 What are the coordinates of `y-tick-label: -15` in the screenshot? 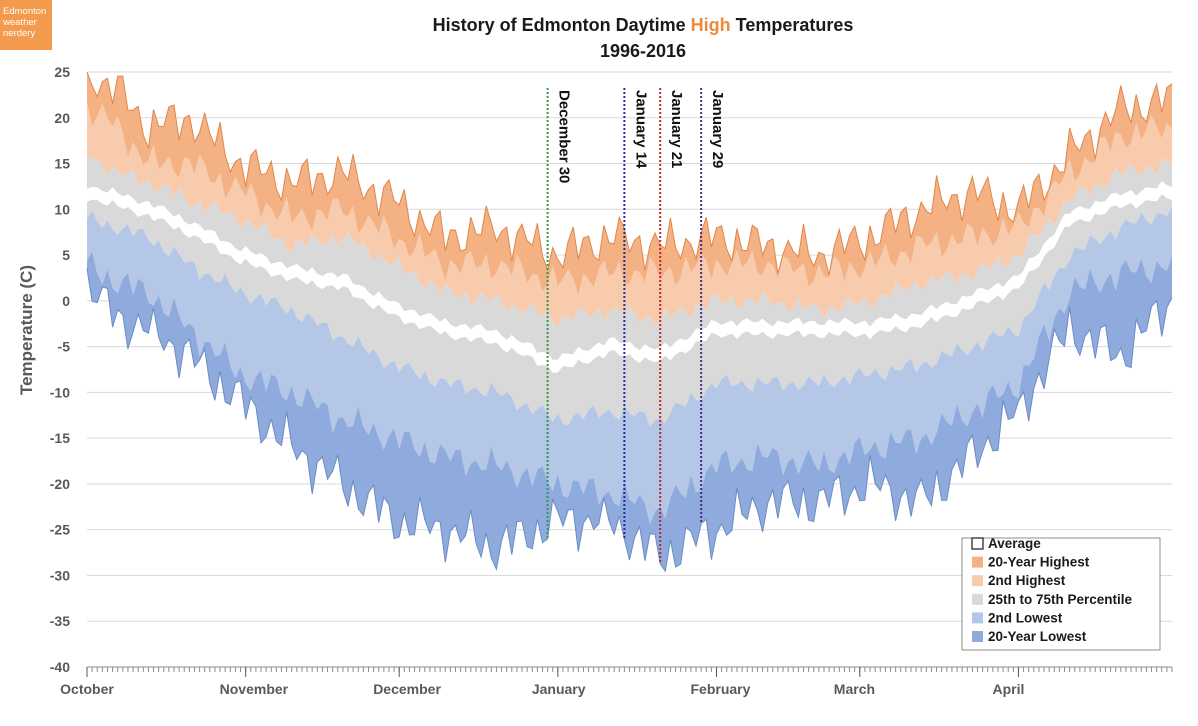 It's located at (60, 438).